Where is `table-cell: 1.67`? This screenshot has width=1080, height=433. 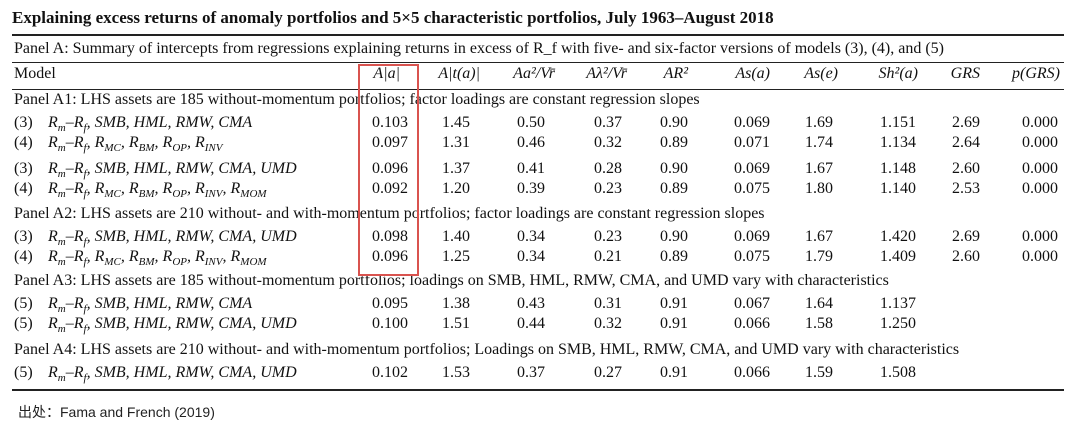
table-cell: 1.67 is located at coordinates (819, 168).